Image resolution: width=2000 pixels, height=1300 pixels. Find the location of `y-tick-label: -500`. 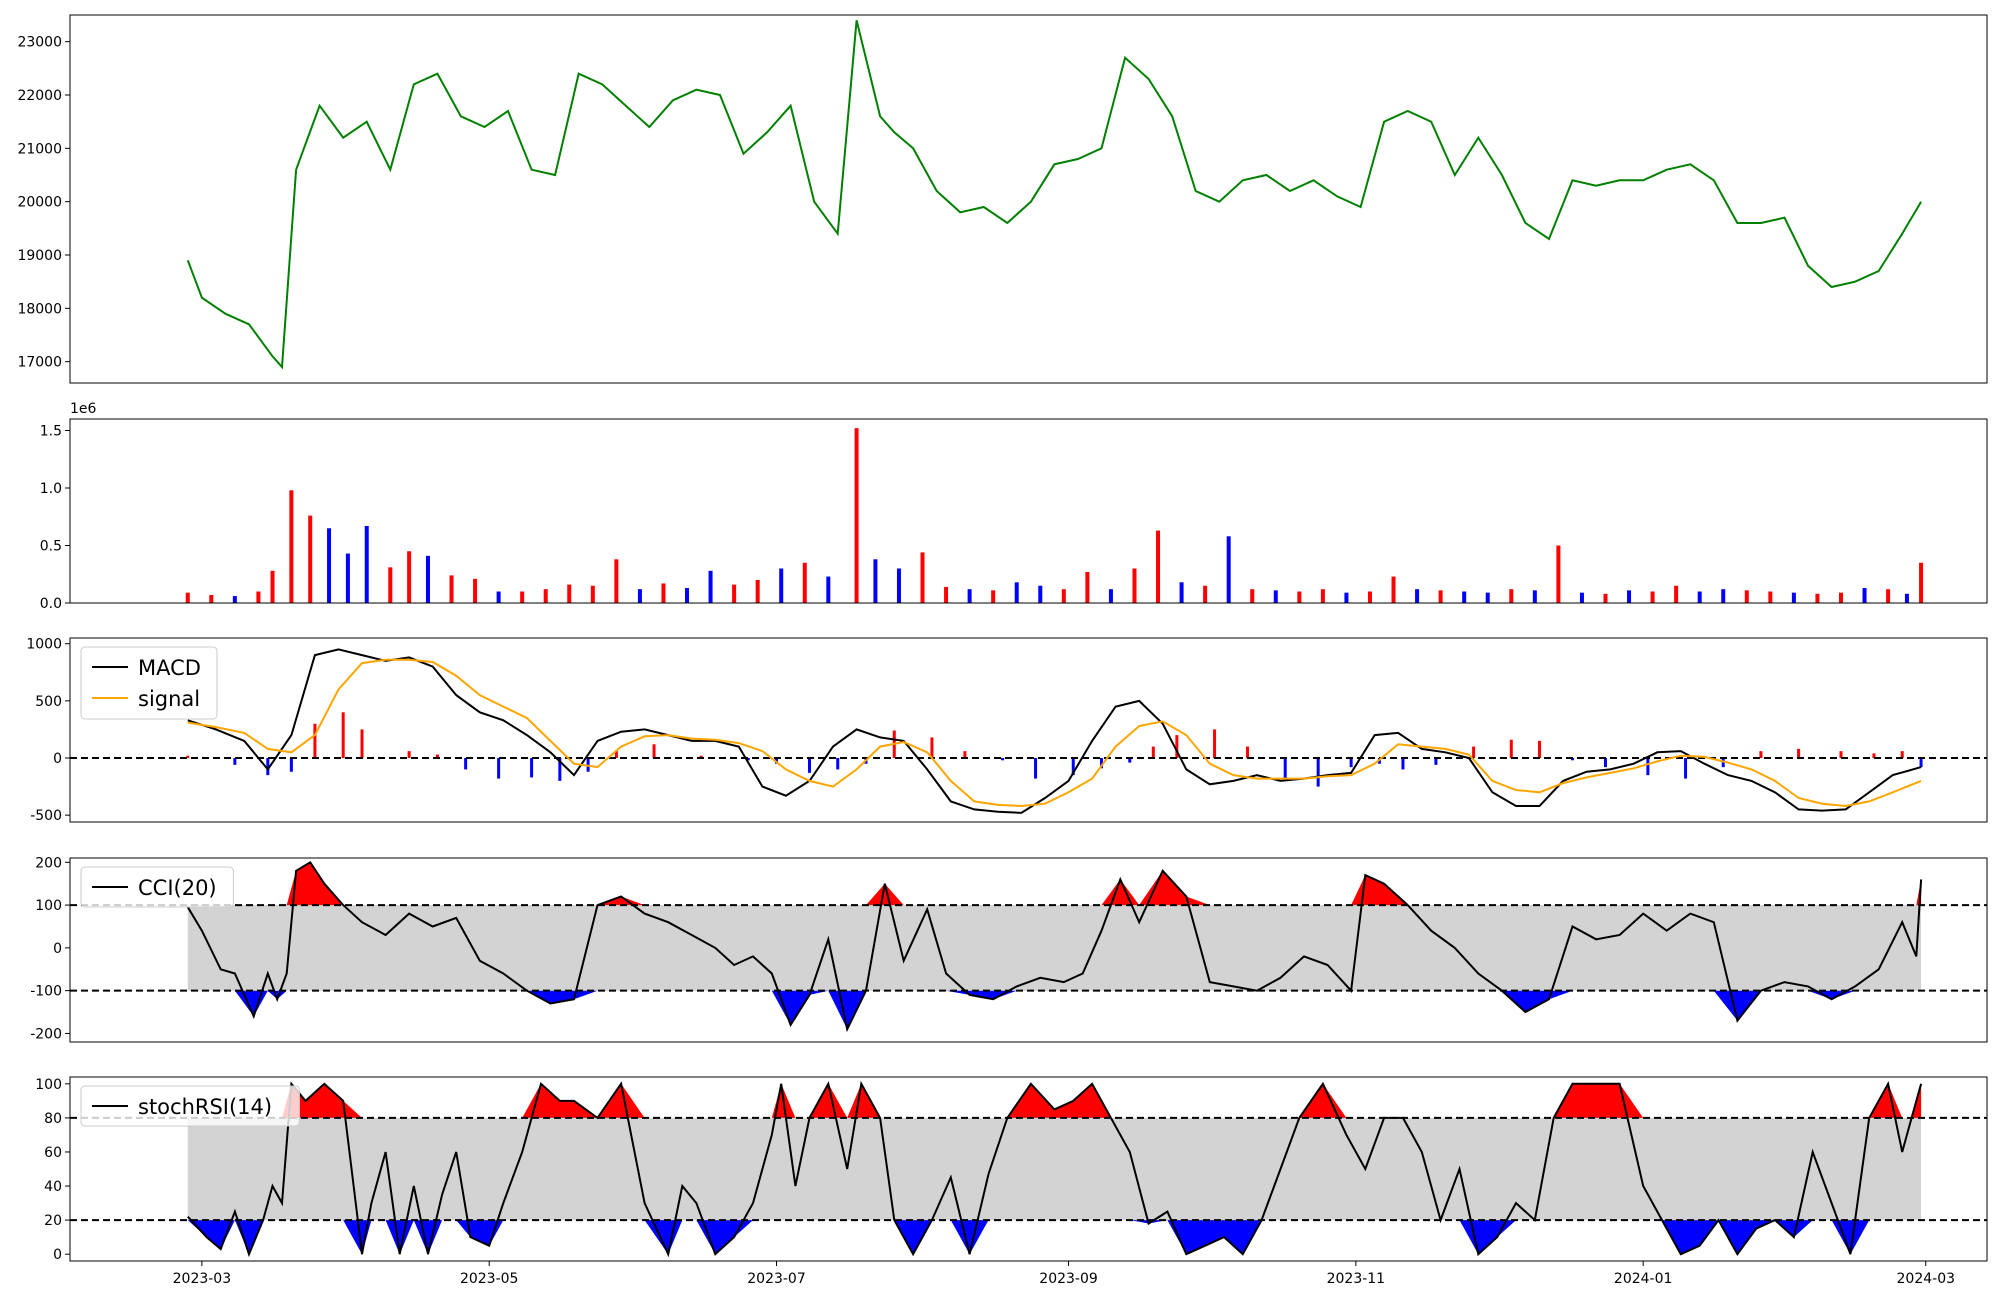

y-tick-label: -500 is located at coordinates (46, 816).